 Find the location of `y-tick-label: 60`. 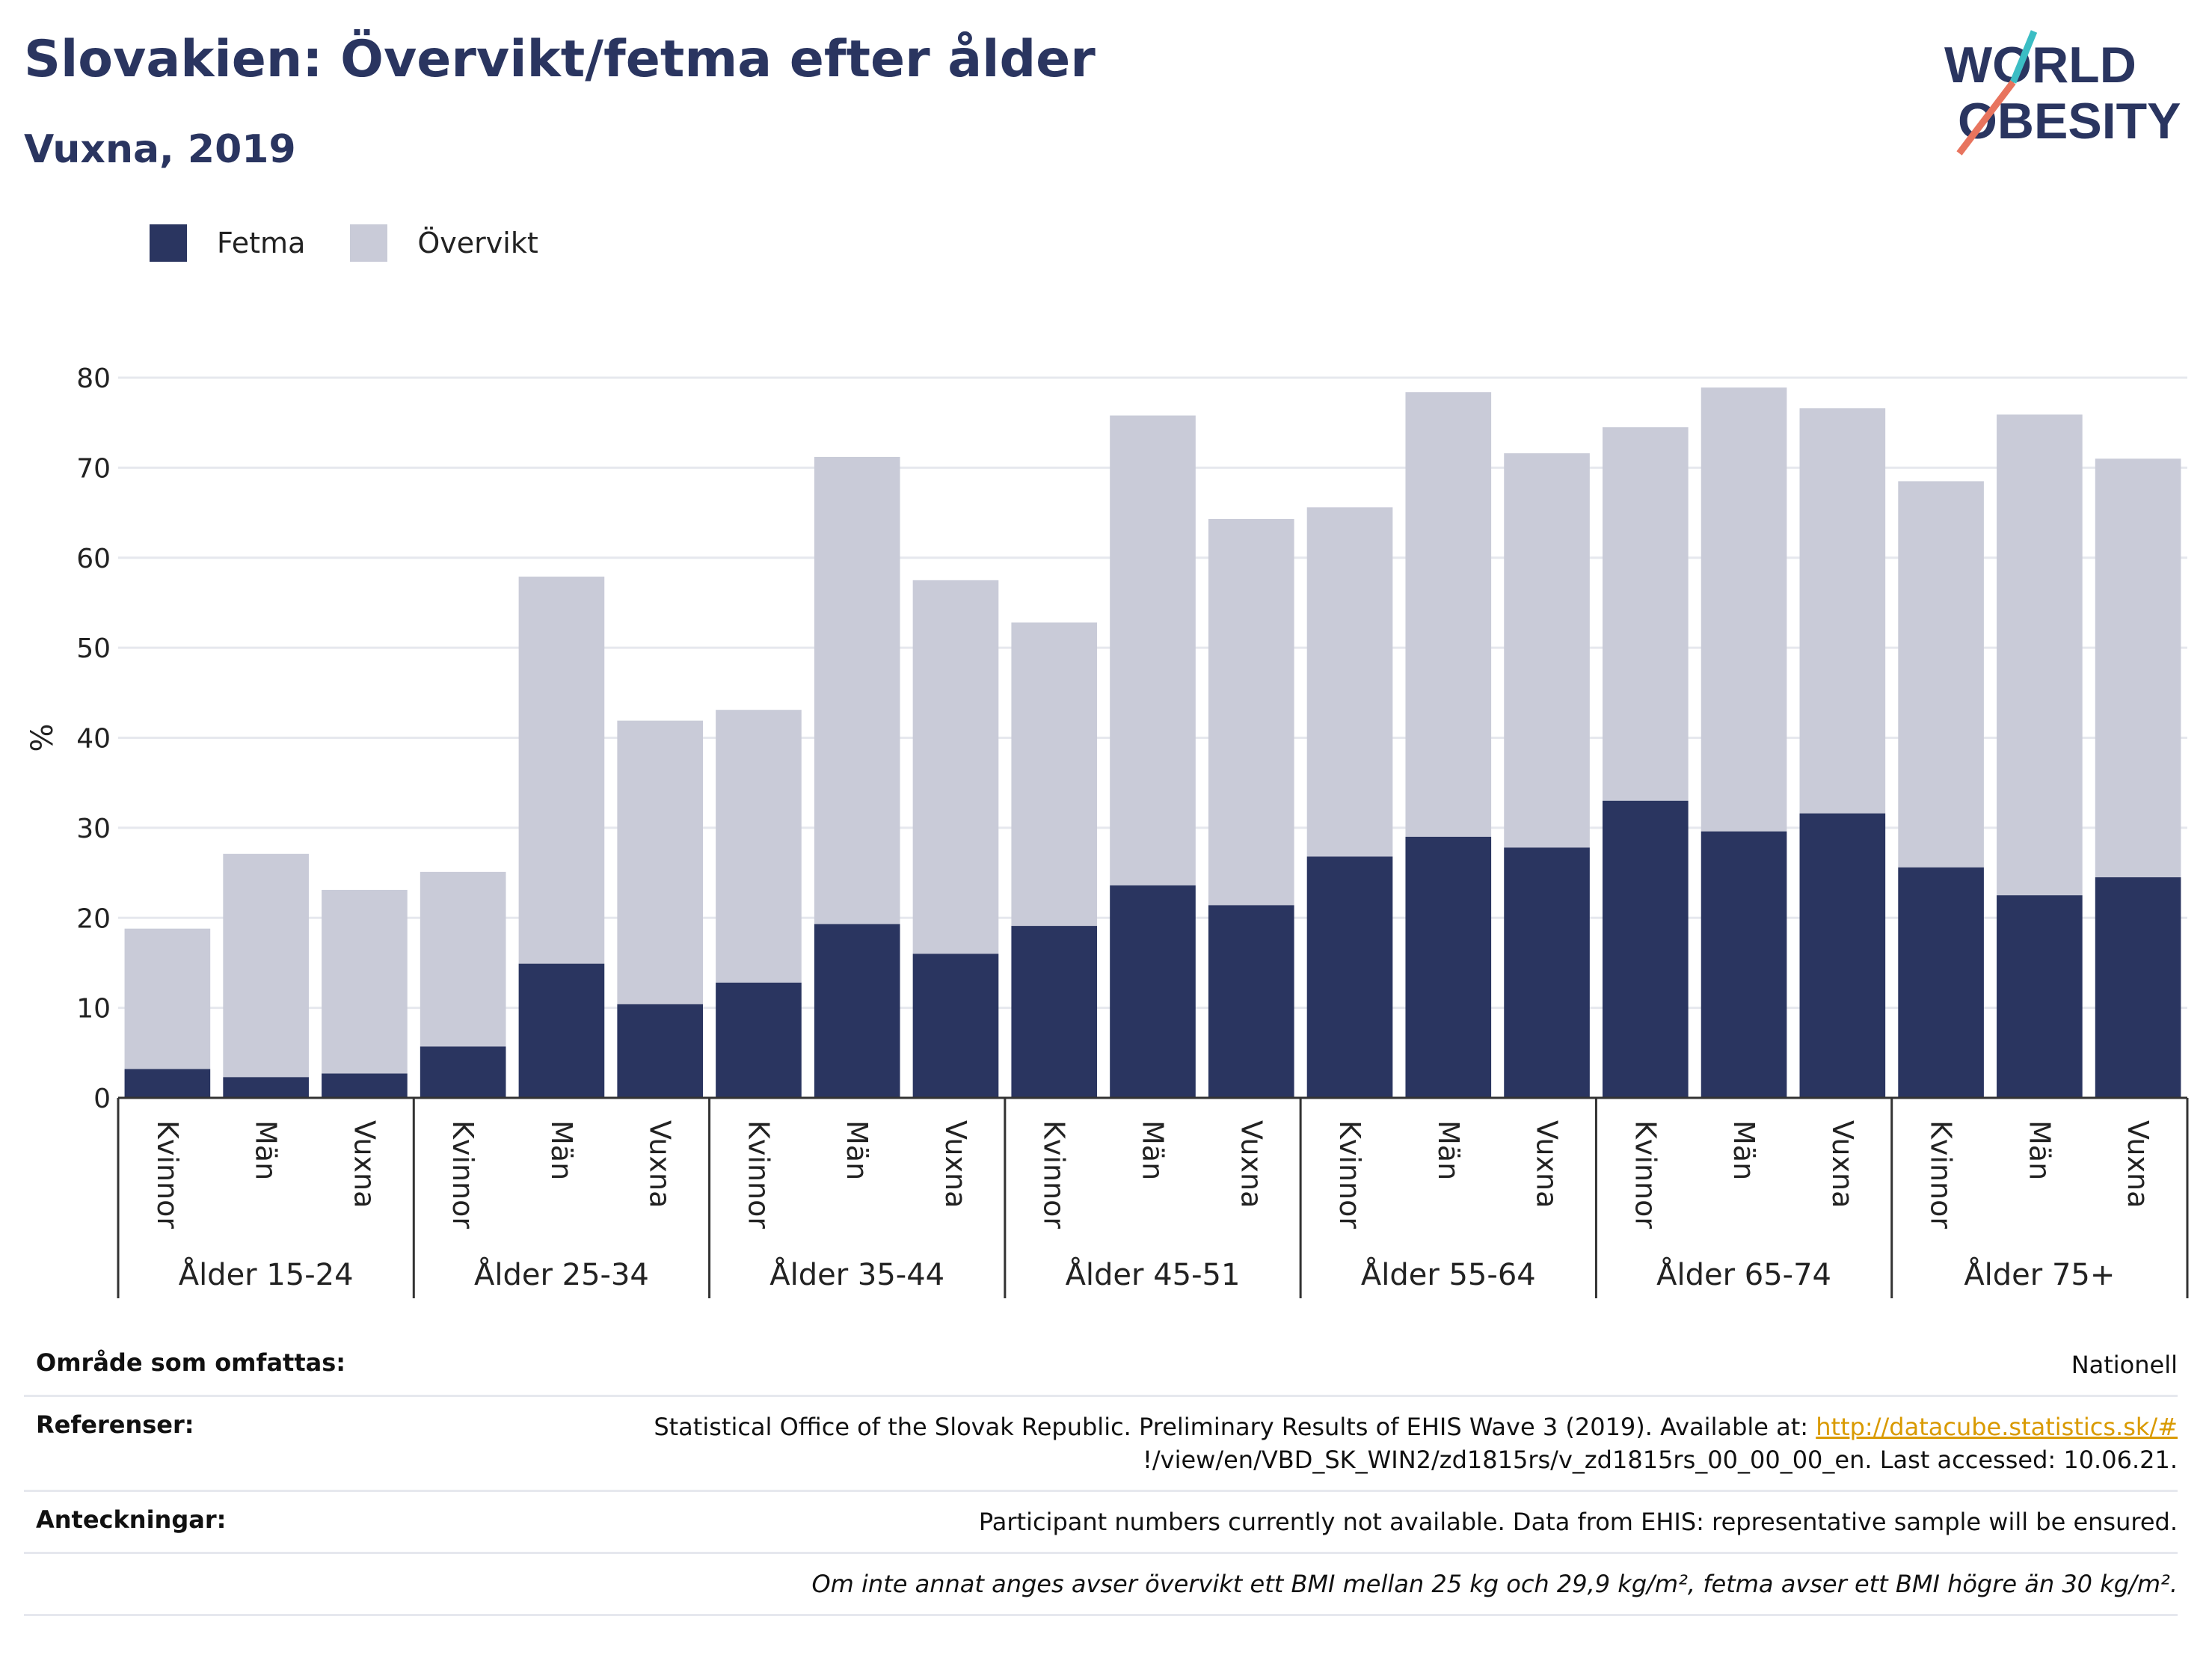

y-tick-label: 60 is located at coordinates (93, 559).